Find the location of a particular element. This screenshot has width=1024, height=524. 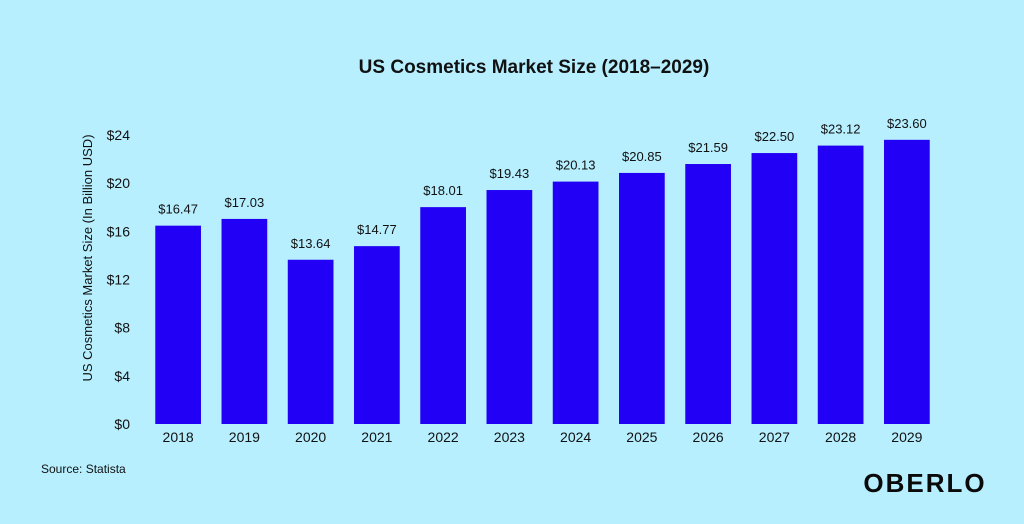

x-tick-label: 2024 is located at coordinates (575, 437).